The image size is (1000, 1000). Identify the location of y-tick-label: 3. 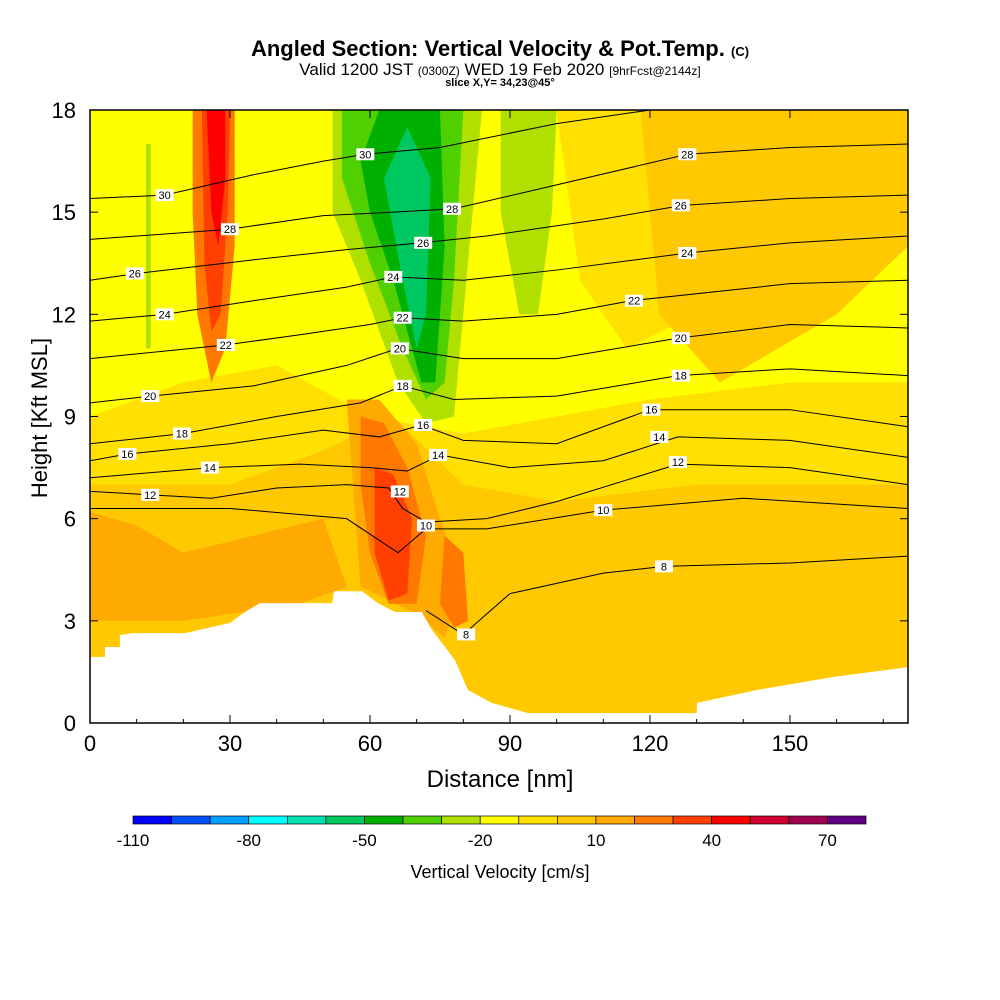
(70, 621).